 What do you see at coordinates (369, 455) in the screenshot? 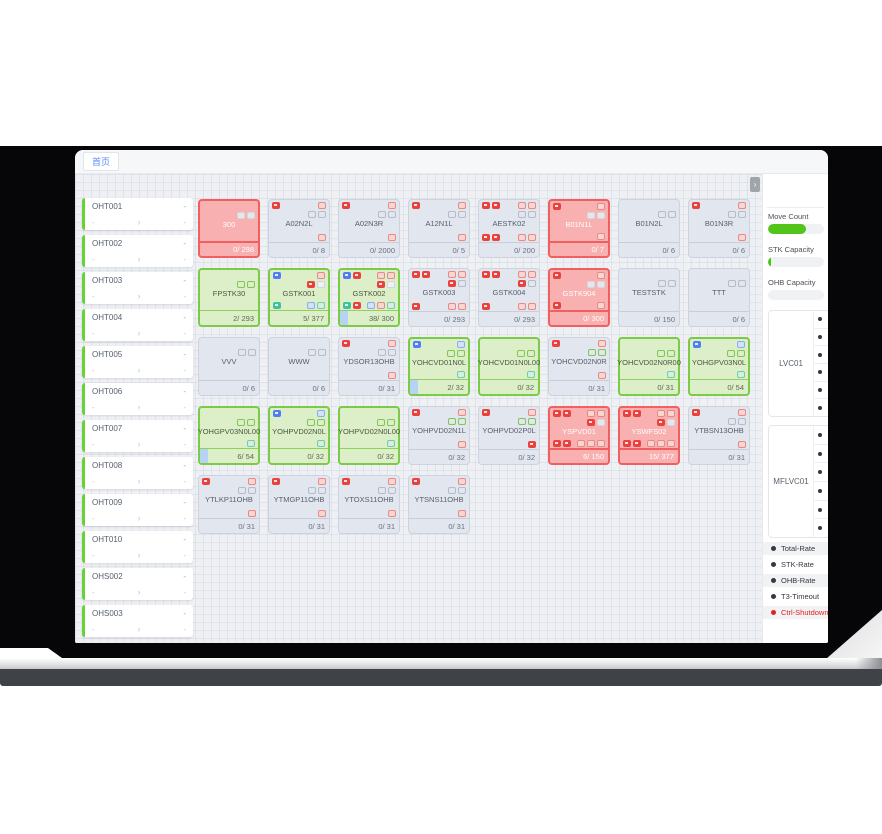
I see `station-count-bar: 0/ 32` at bounding box center [369, 455].